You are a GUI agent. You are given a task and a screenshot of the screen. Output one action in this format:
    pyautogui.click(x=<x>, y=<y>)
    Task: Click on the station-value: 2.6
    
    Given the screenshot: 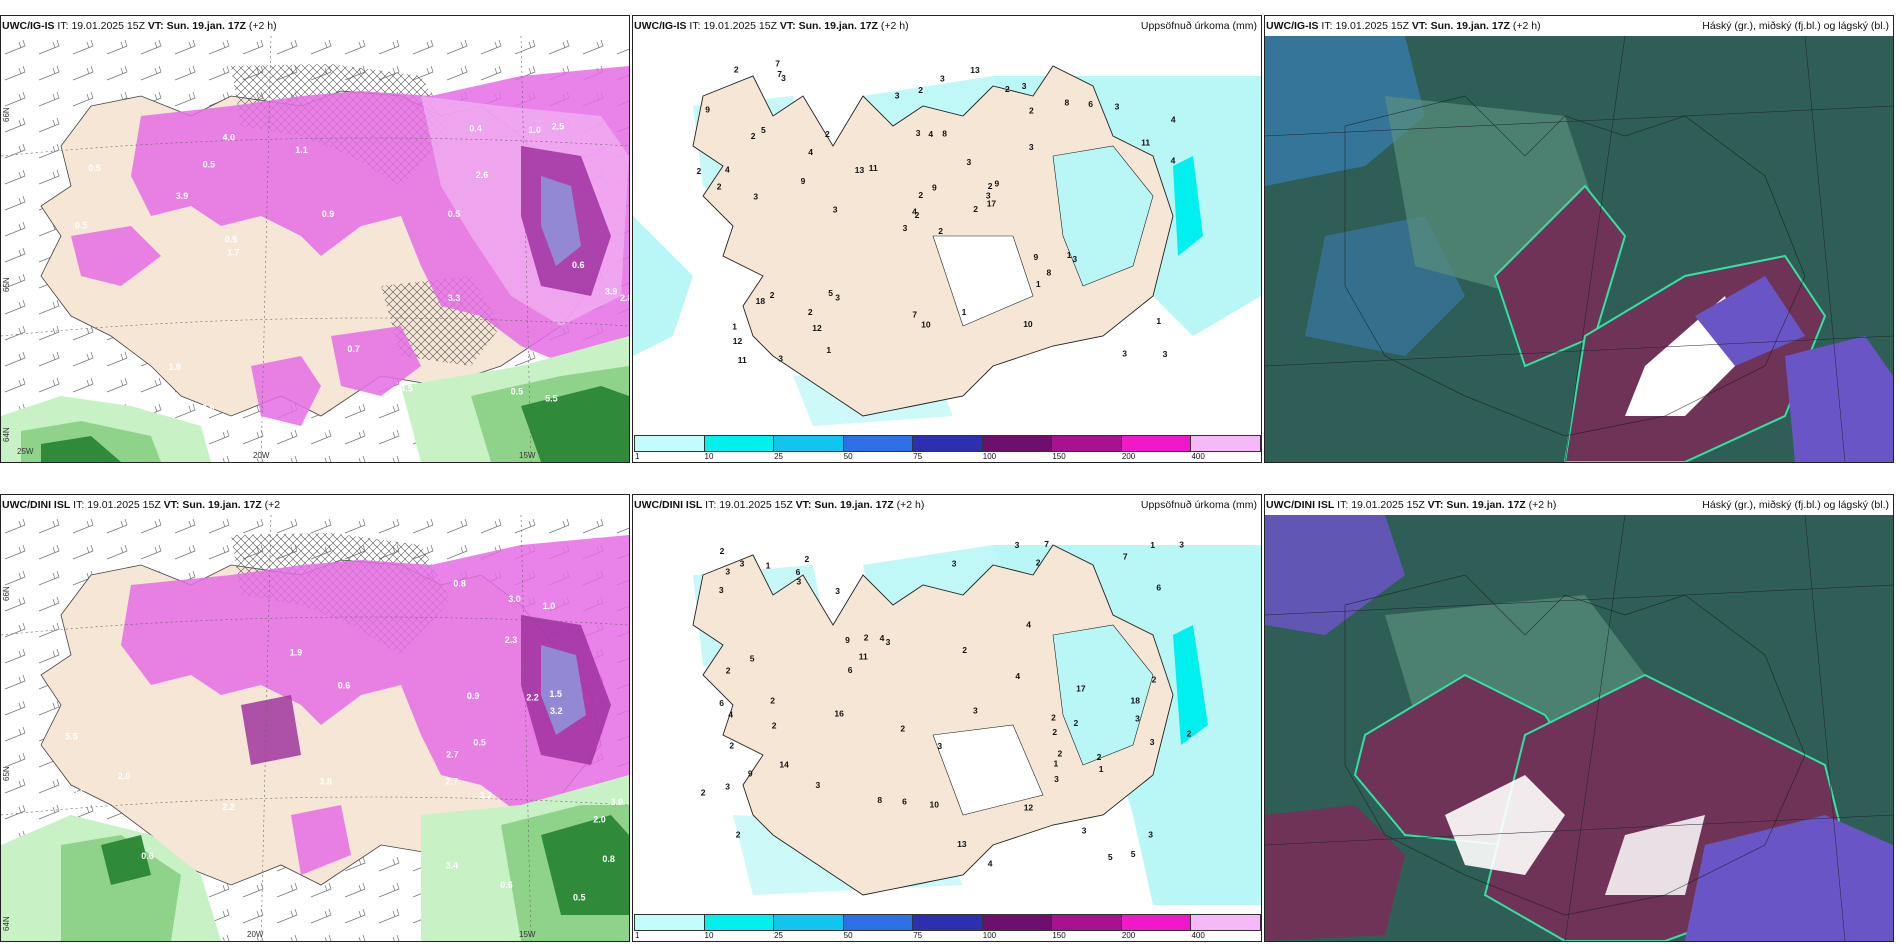 What is the action you would take?
    pyautogui.click(x=482, y=175)
    